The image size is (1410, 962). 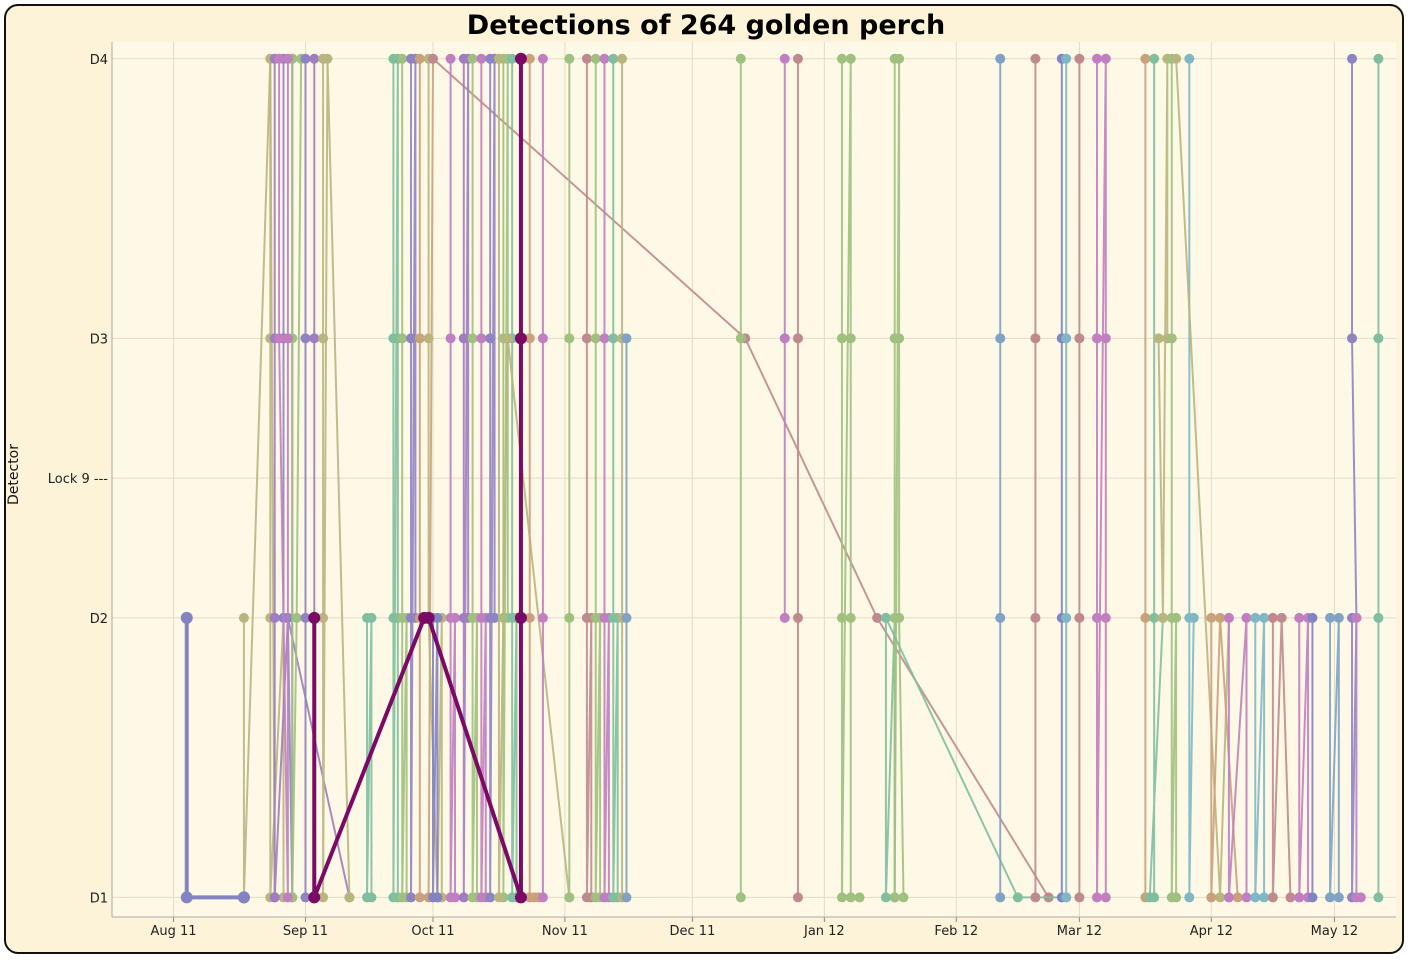 I want to click on y-tick-label: Lock 9 ---, so click(x=78, y=479).